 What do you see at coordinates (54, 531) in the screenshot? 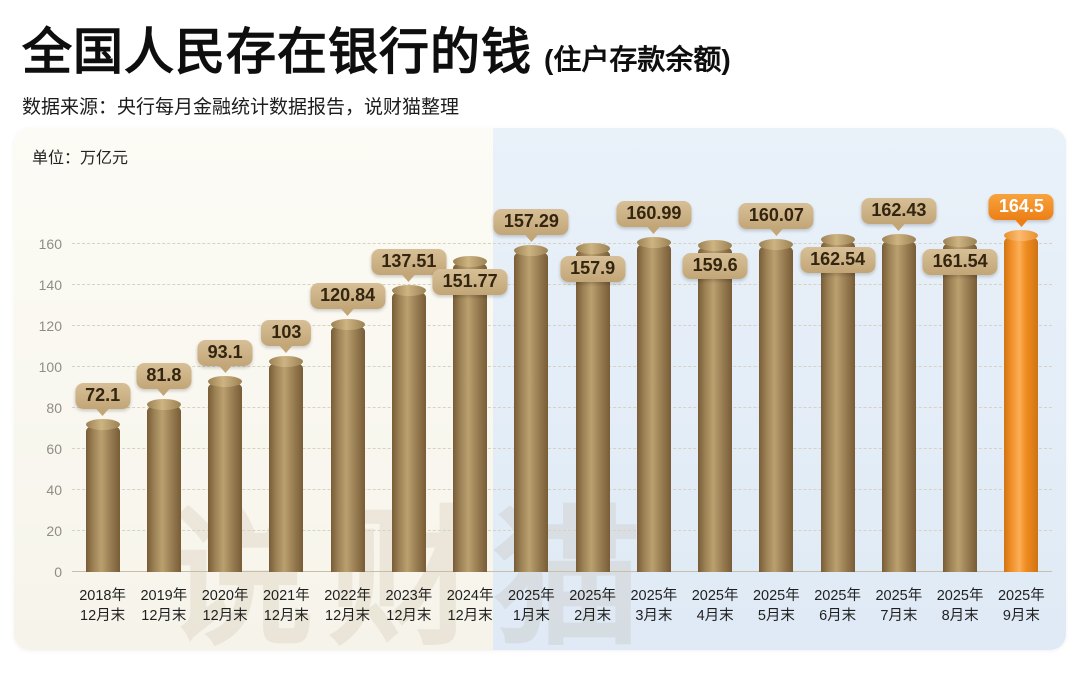
I see `y-axis-tick-label: 20` at bounding box center [54, 531].